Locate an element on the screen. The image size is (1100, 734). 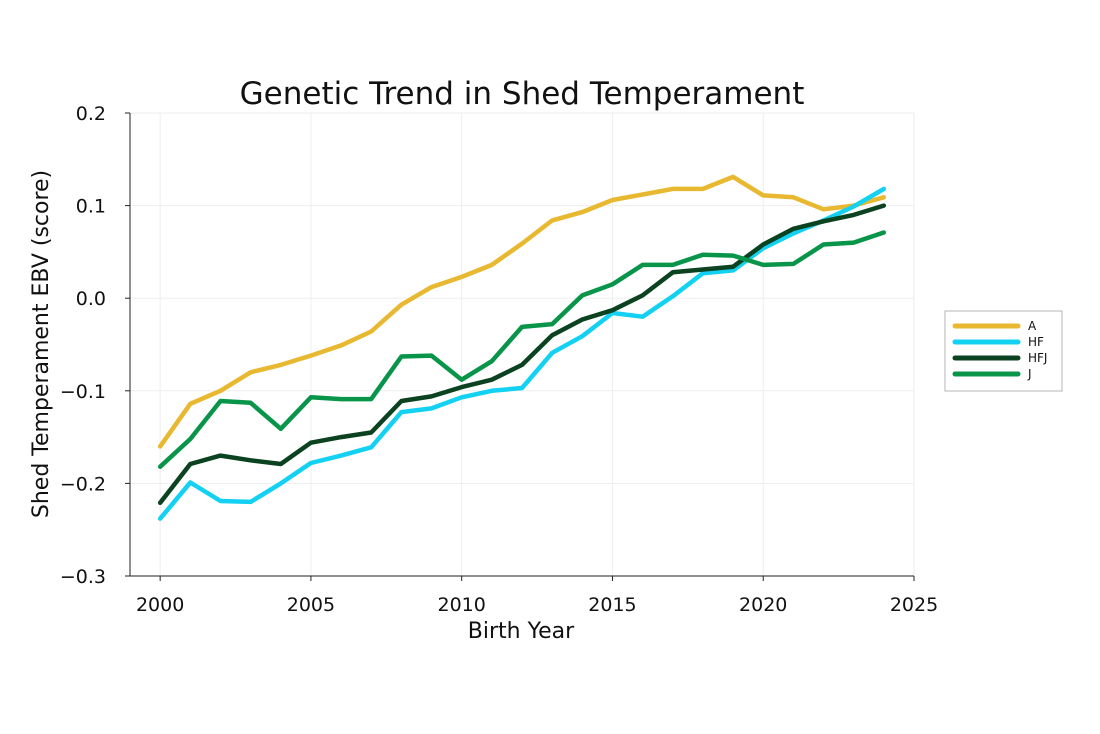
chart-title: Genetic Trend in Shed Temperament is located at coordinates (522, 94).